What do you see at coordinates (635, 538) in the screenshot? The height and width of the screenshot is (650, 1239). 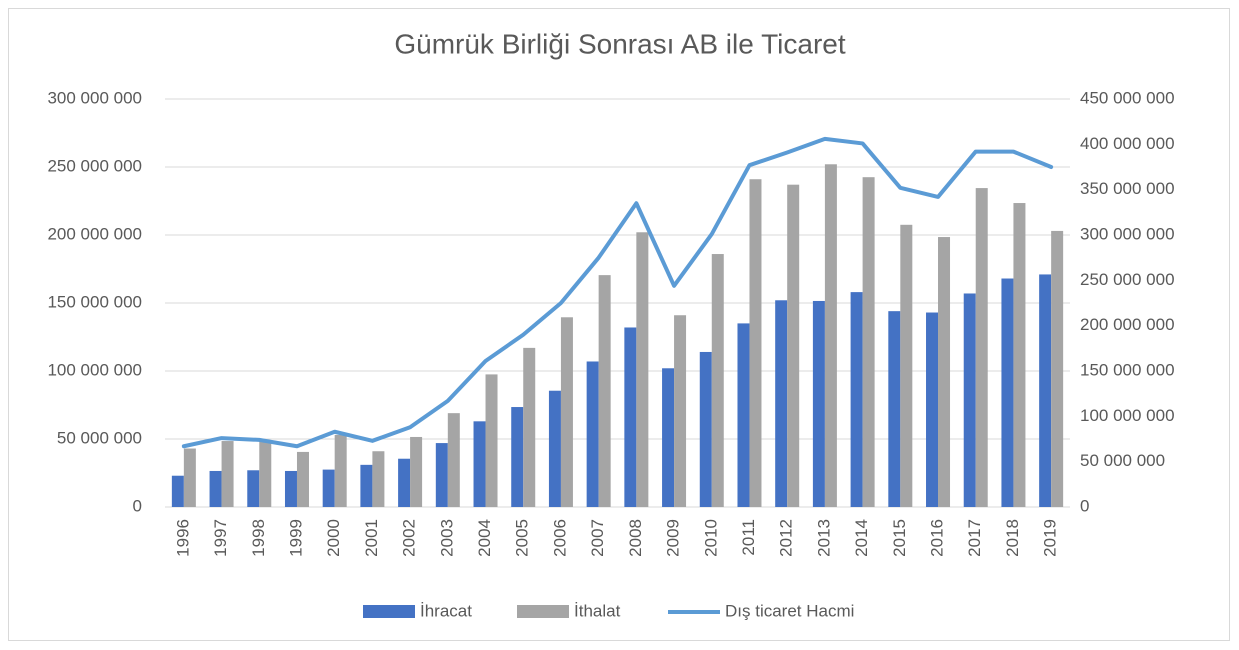 I see `x-tick-label: 2008` at bounding box center [635, 538].